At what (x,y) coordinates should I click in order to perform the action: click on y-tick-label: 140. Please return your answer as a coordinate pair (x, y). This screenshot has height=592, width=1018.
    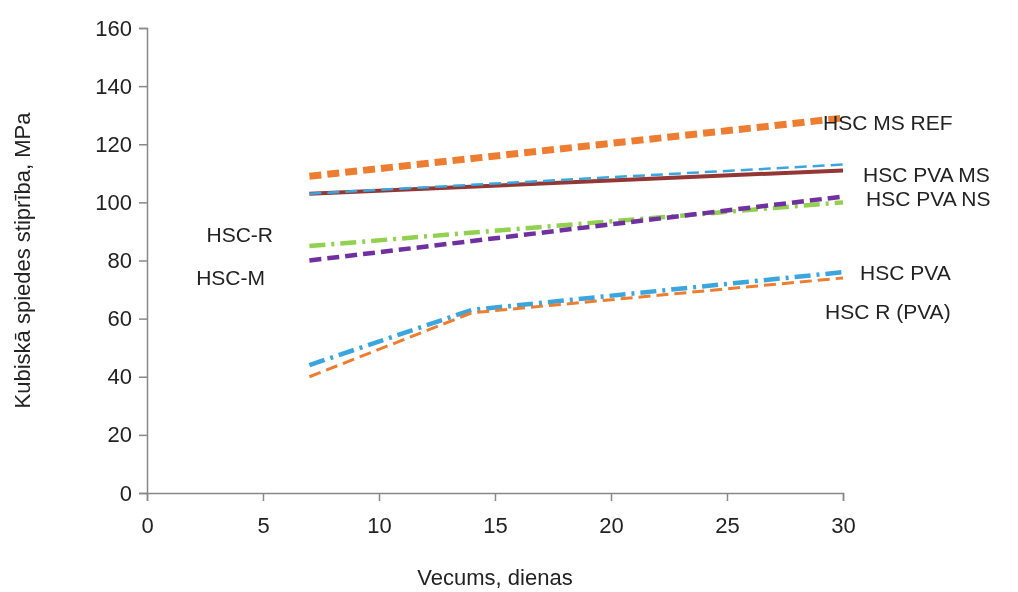
    Looking at the image, I should click on (113, 86).